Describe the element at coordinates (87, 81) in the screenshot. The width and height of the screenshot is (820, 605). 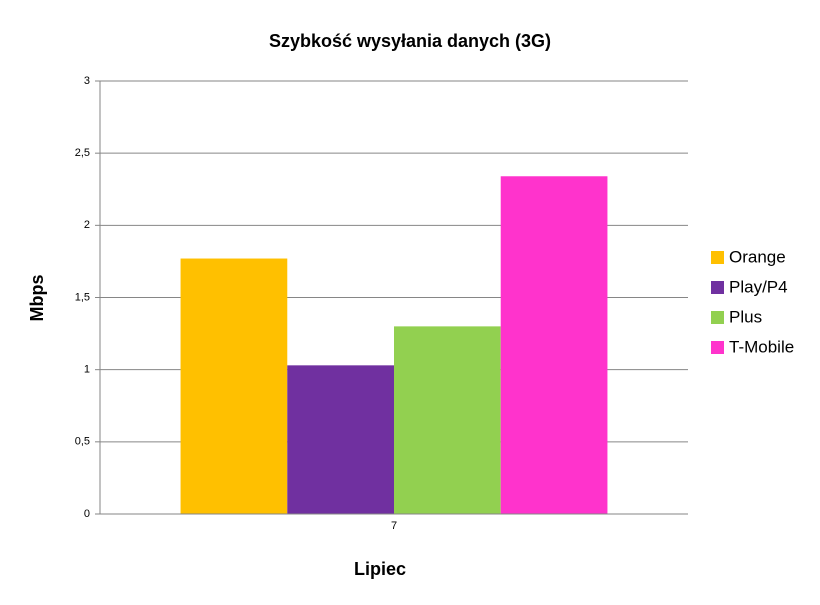
I see `y-tick-label: 3` at that location.